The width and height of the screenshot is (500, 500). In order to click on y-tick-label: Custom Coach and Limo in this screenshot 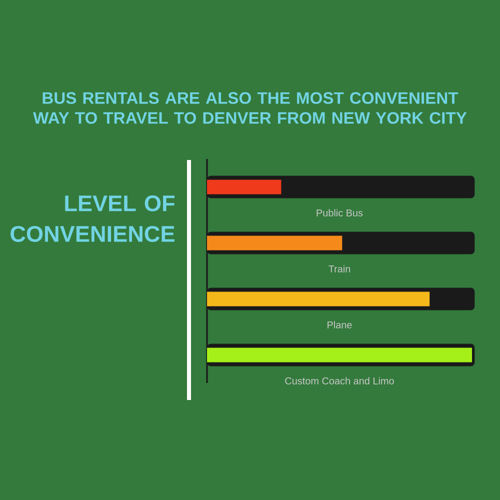, I will do `click(339, 380)`.